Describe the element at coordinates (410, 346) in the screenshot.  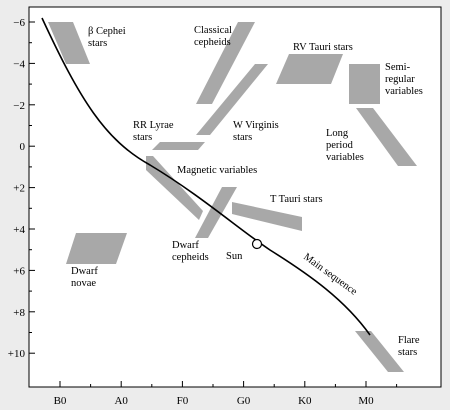
I see `label-flare: Flare stars` at that location.